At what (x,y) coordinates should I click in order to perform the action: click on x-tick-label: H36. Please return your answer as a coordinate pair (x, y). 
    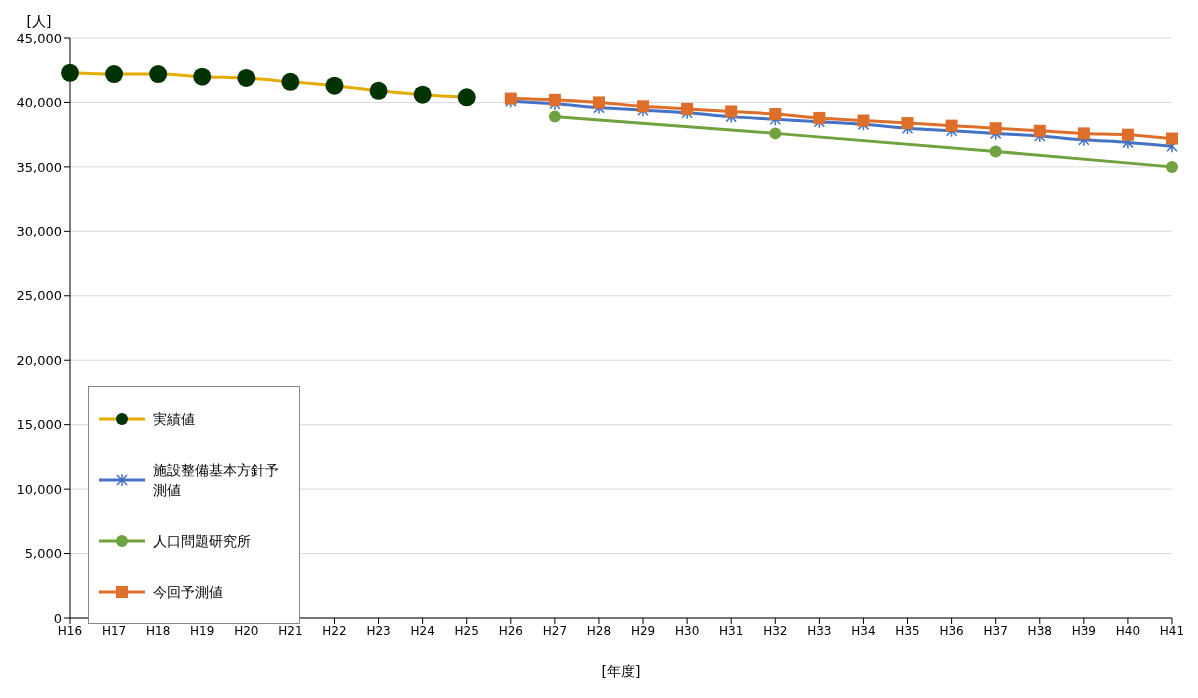
    Looking at the image, I should click on (951, 630).